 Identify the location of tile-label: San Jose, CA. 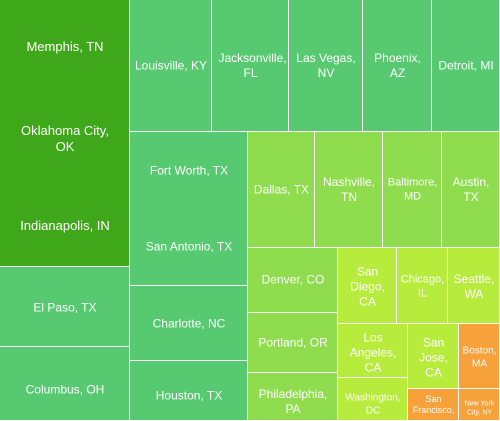
(433, 357).